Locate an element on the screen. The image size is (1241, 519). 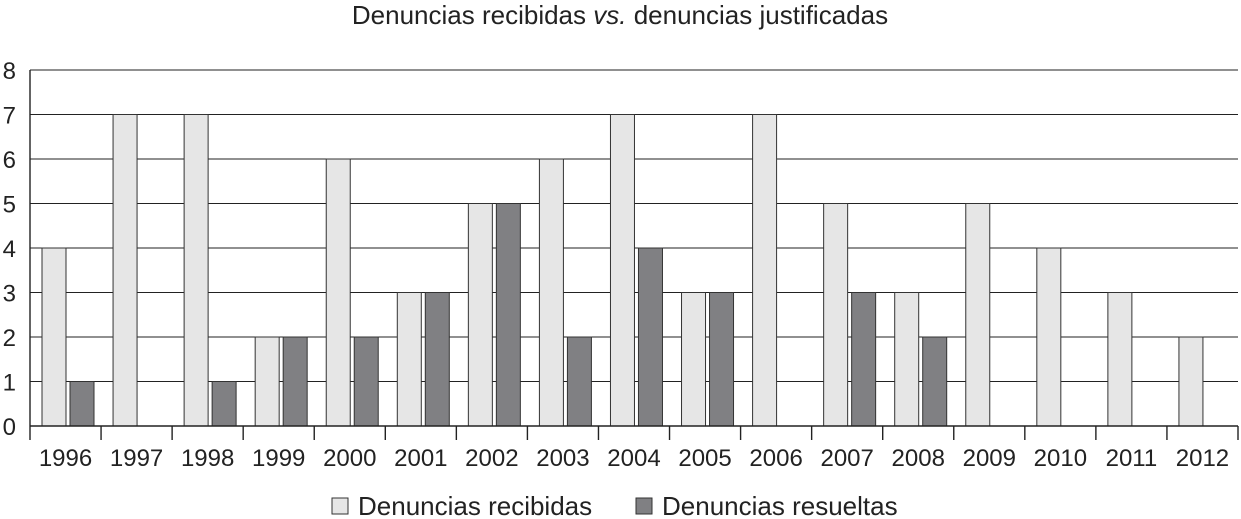
x-tick-label: 2001 is located at coordinates (420, 458).